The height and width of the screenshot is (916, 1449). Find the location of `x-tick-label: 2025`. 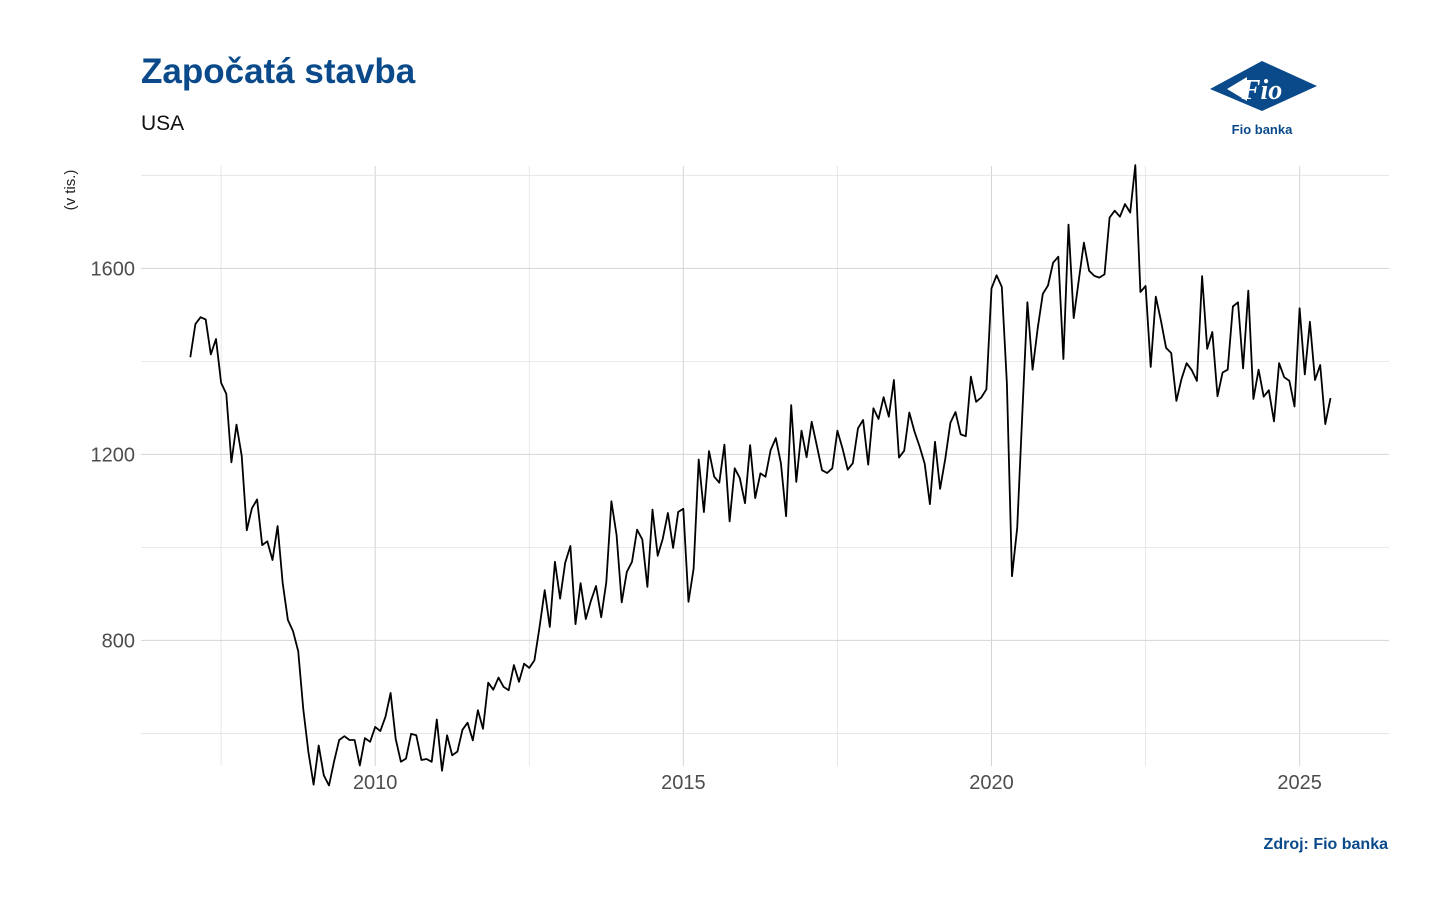

x-tick-label: 2025 is located at coordinates (1299, 783).